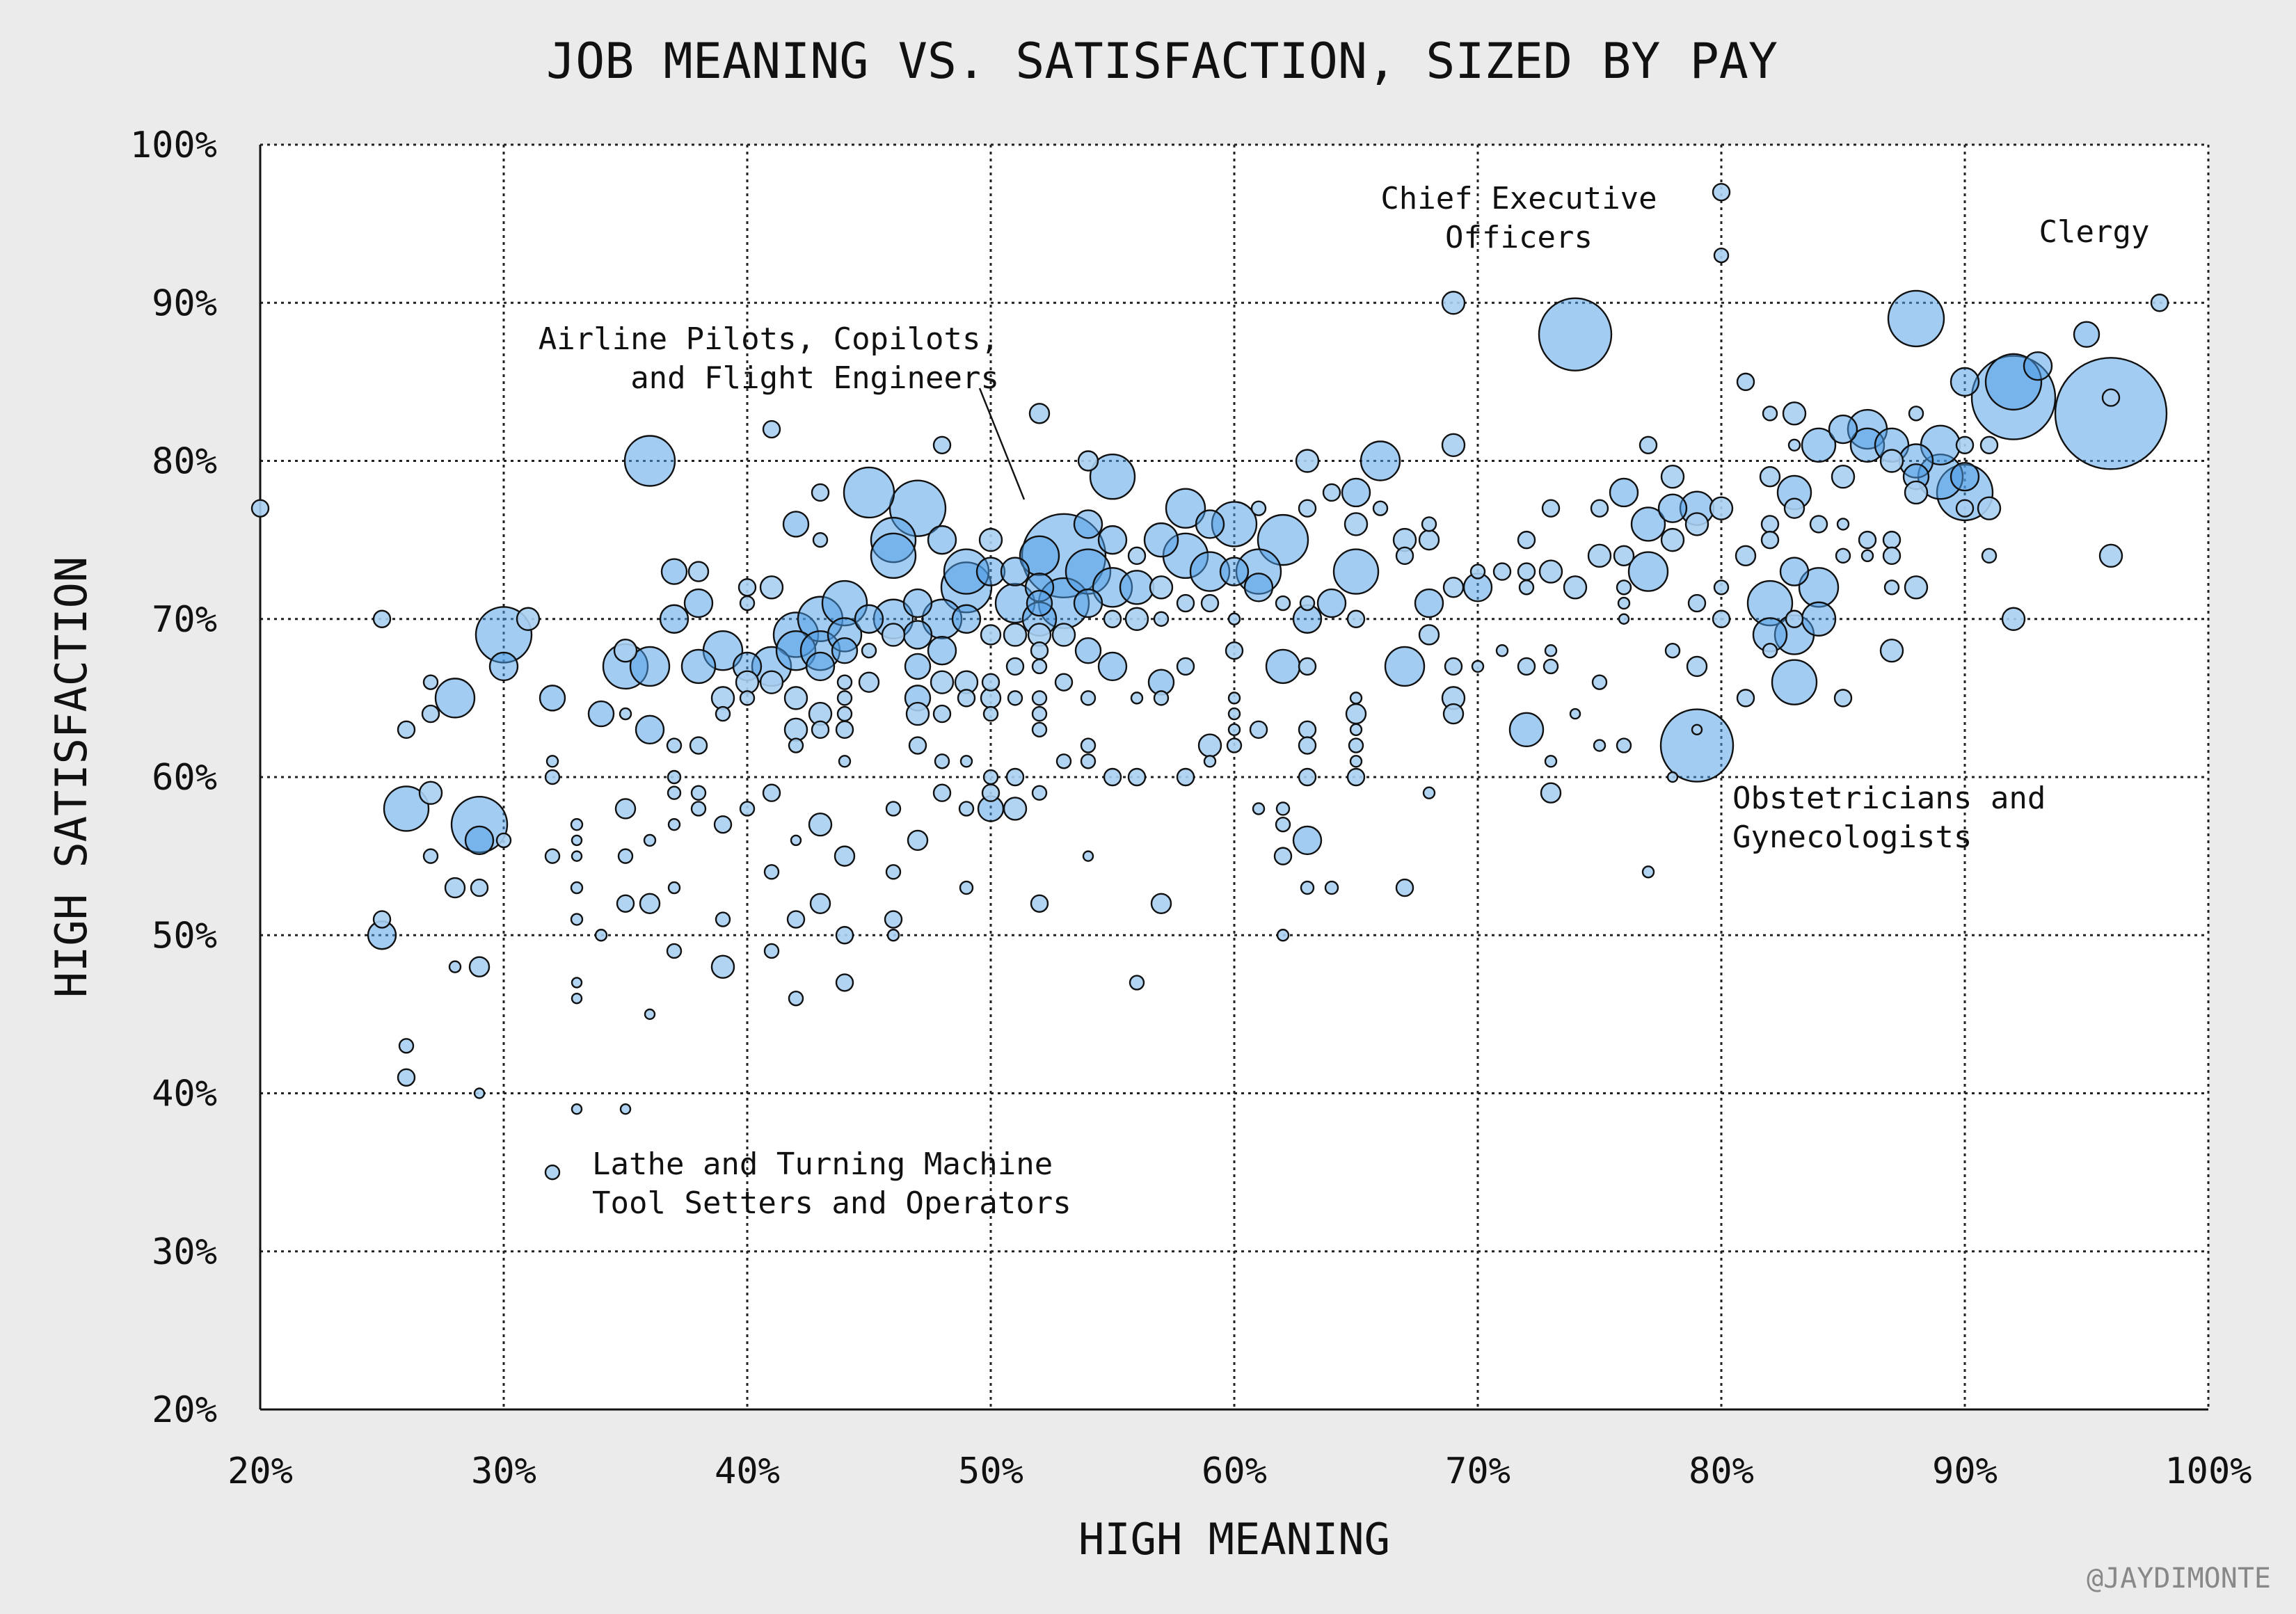 The image size is (2296, 1614). Describe the element at coordinates (185, 778) in the screenshot. I see `y-tick-label: 60%` at that location.